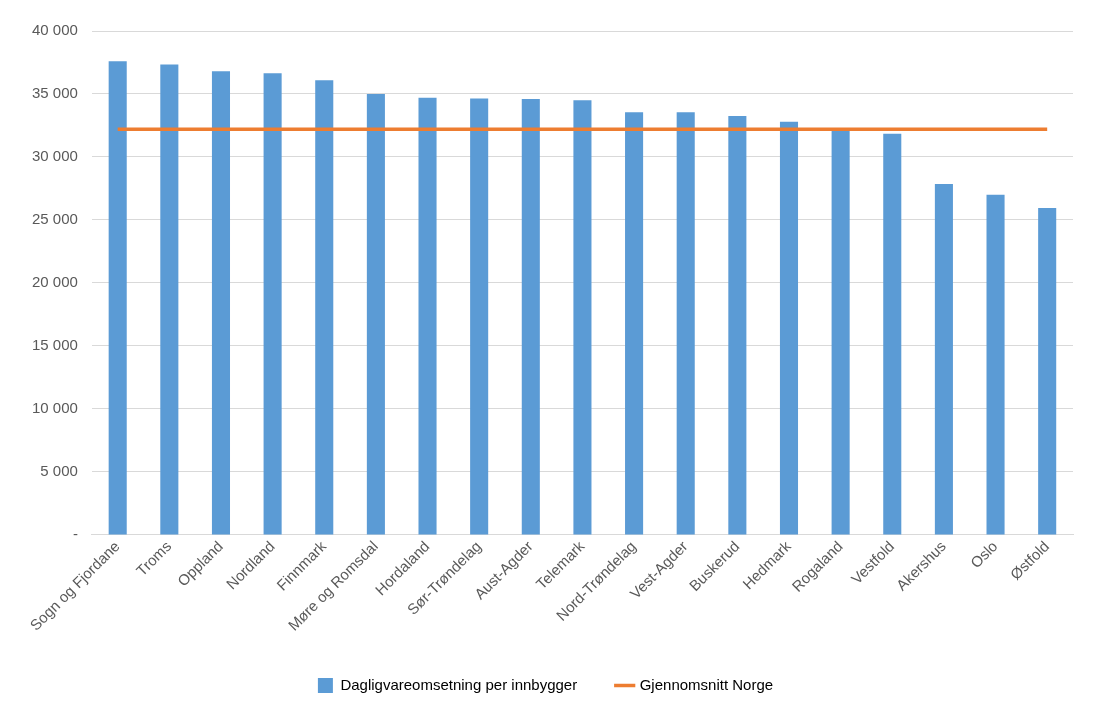 The width and height of the screenshot is (1108, 725). Describe the element at coordinates (59, 471) in the screenshot. I see `y-tick-label: 5 000` at that location.